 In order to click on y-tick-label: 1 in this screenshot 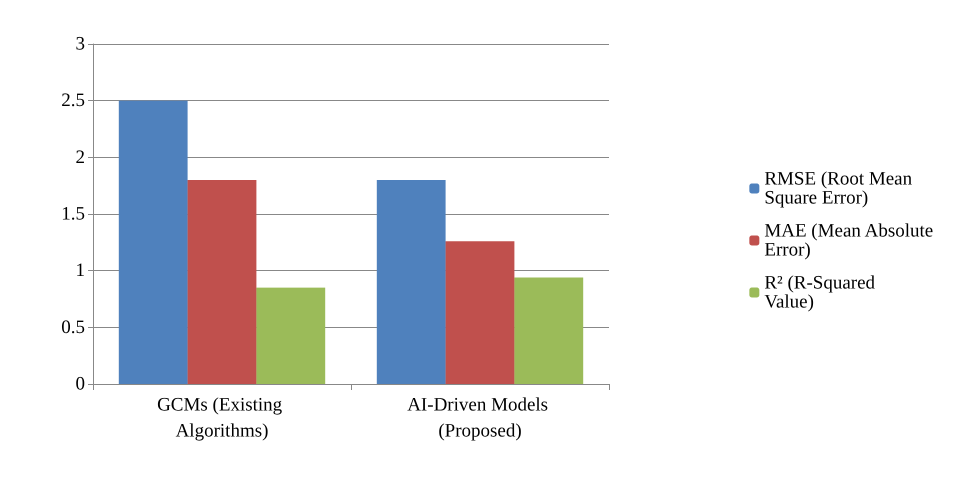, I will do `click(80, 271)`.